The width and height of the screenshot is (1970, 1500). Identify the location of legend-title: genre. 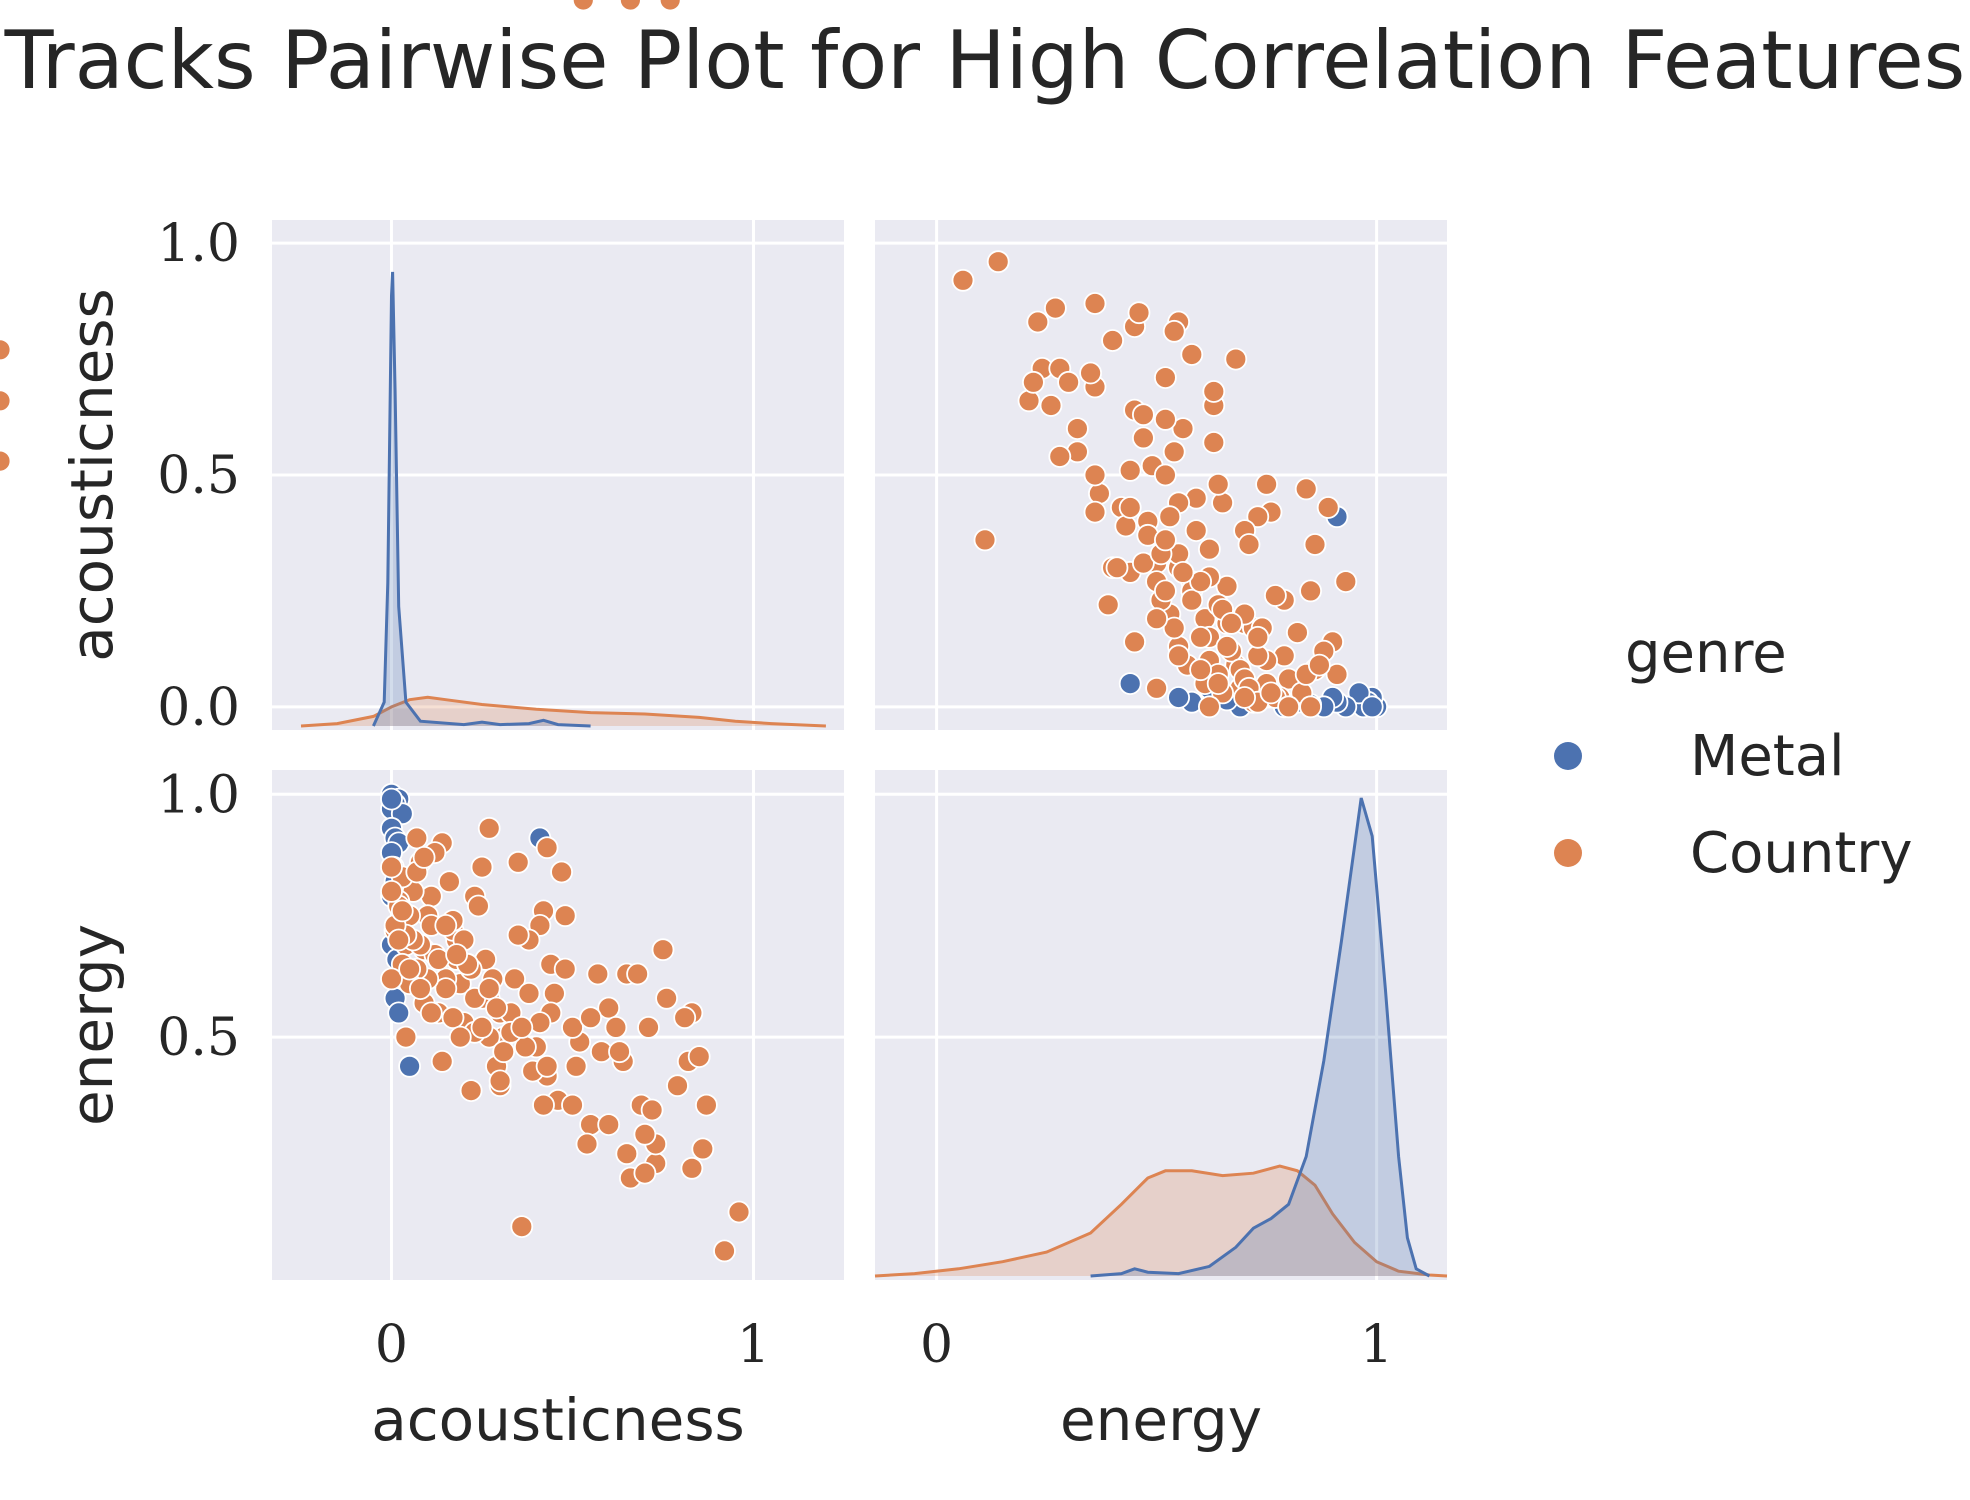
(1706, 653).